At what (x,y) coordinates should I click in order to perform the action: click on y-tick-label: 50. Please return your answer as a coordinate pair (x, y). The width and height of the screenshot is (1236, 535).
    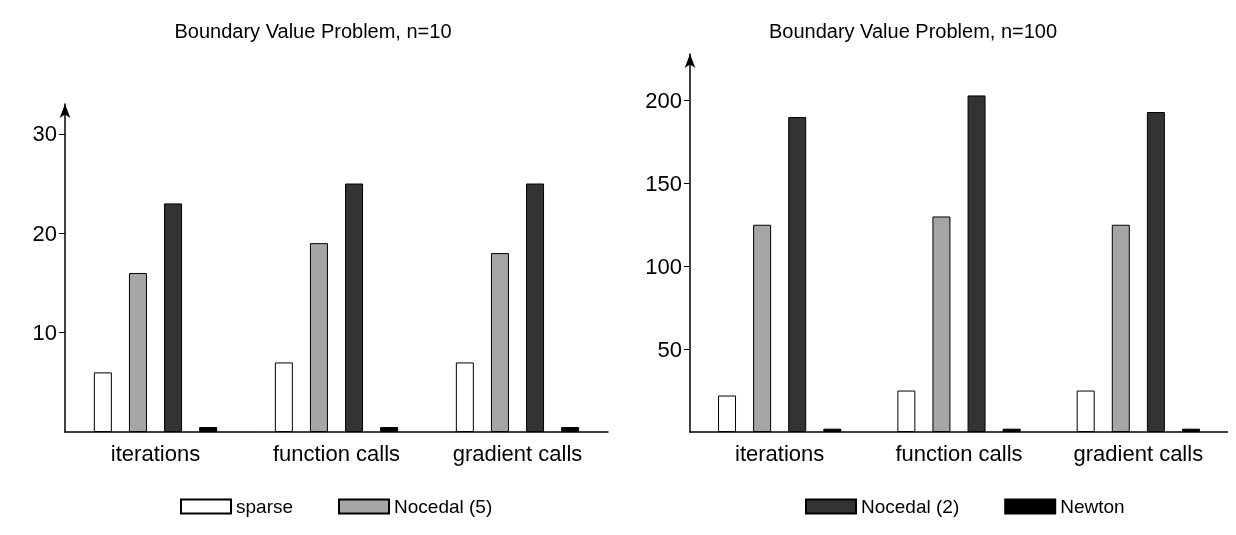
    Looking at the image, I should click on (669, 349).